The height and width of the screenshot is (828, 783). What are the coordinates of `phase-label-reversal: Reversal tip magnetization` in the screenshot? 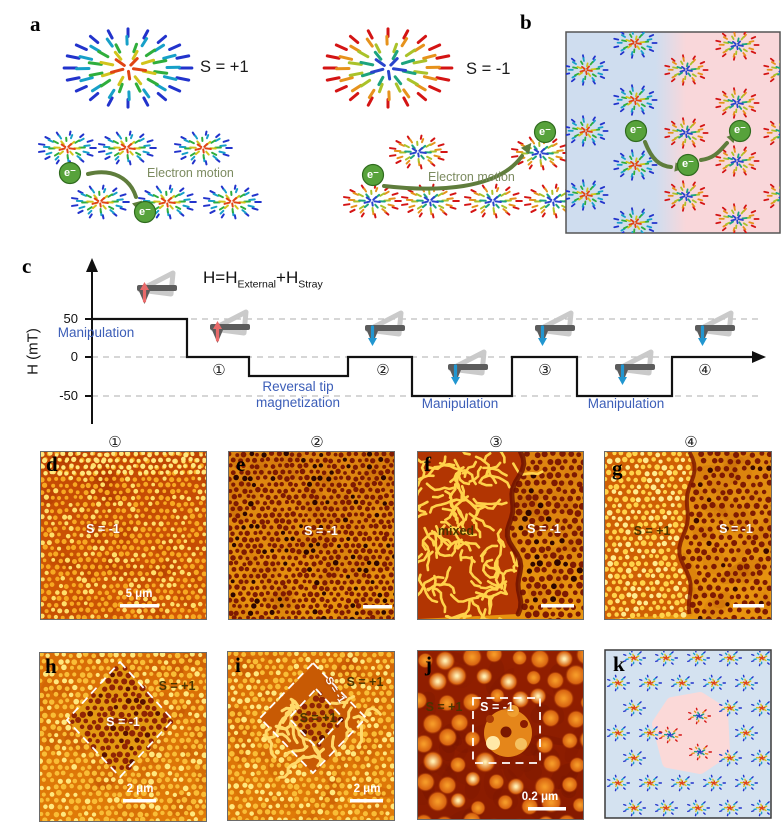 It's located at (298, 394).